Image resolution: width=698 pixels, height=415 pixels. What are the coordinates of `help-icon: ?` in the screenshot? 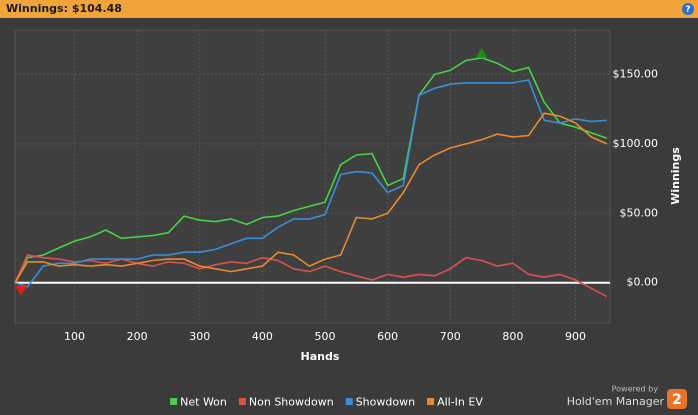 It's located at (687, 10).